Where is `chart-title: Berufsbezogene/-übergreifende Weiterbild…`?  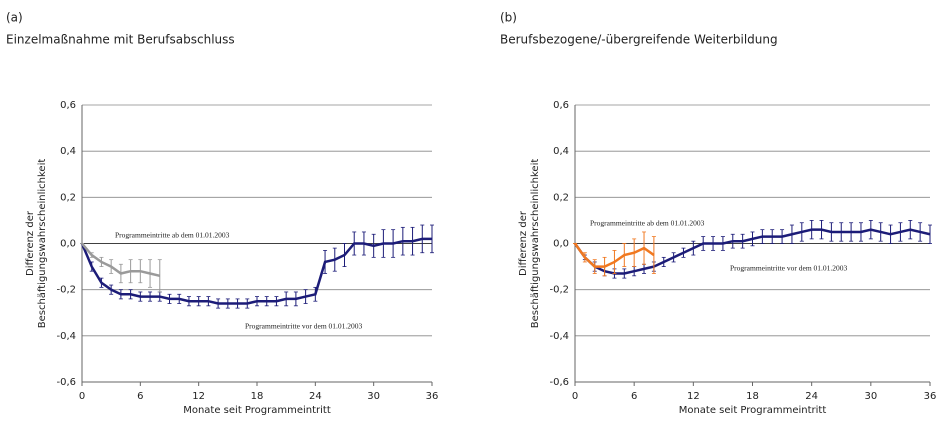 chart-title: Berufsbezogene/-übergreifende Weiterbild… is located at coordinates (639, 40).